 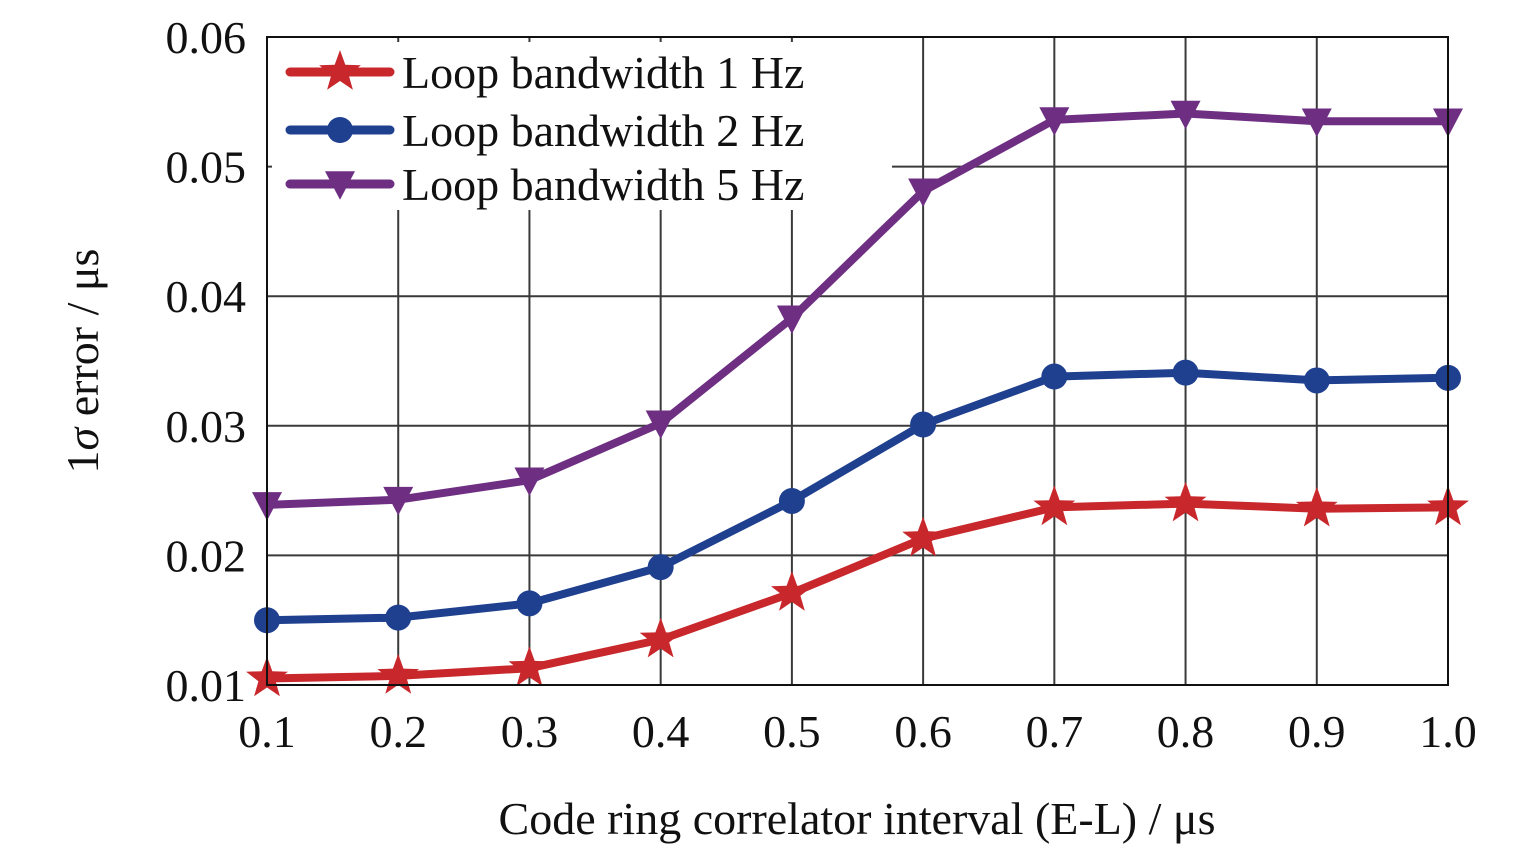 I want to click on x-tick-label: 0.9, so click(x=1317, y=731).